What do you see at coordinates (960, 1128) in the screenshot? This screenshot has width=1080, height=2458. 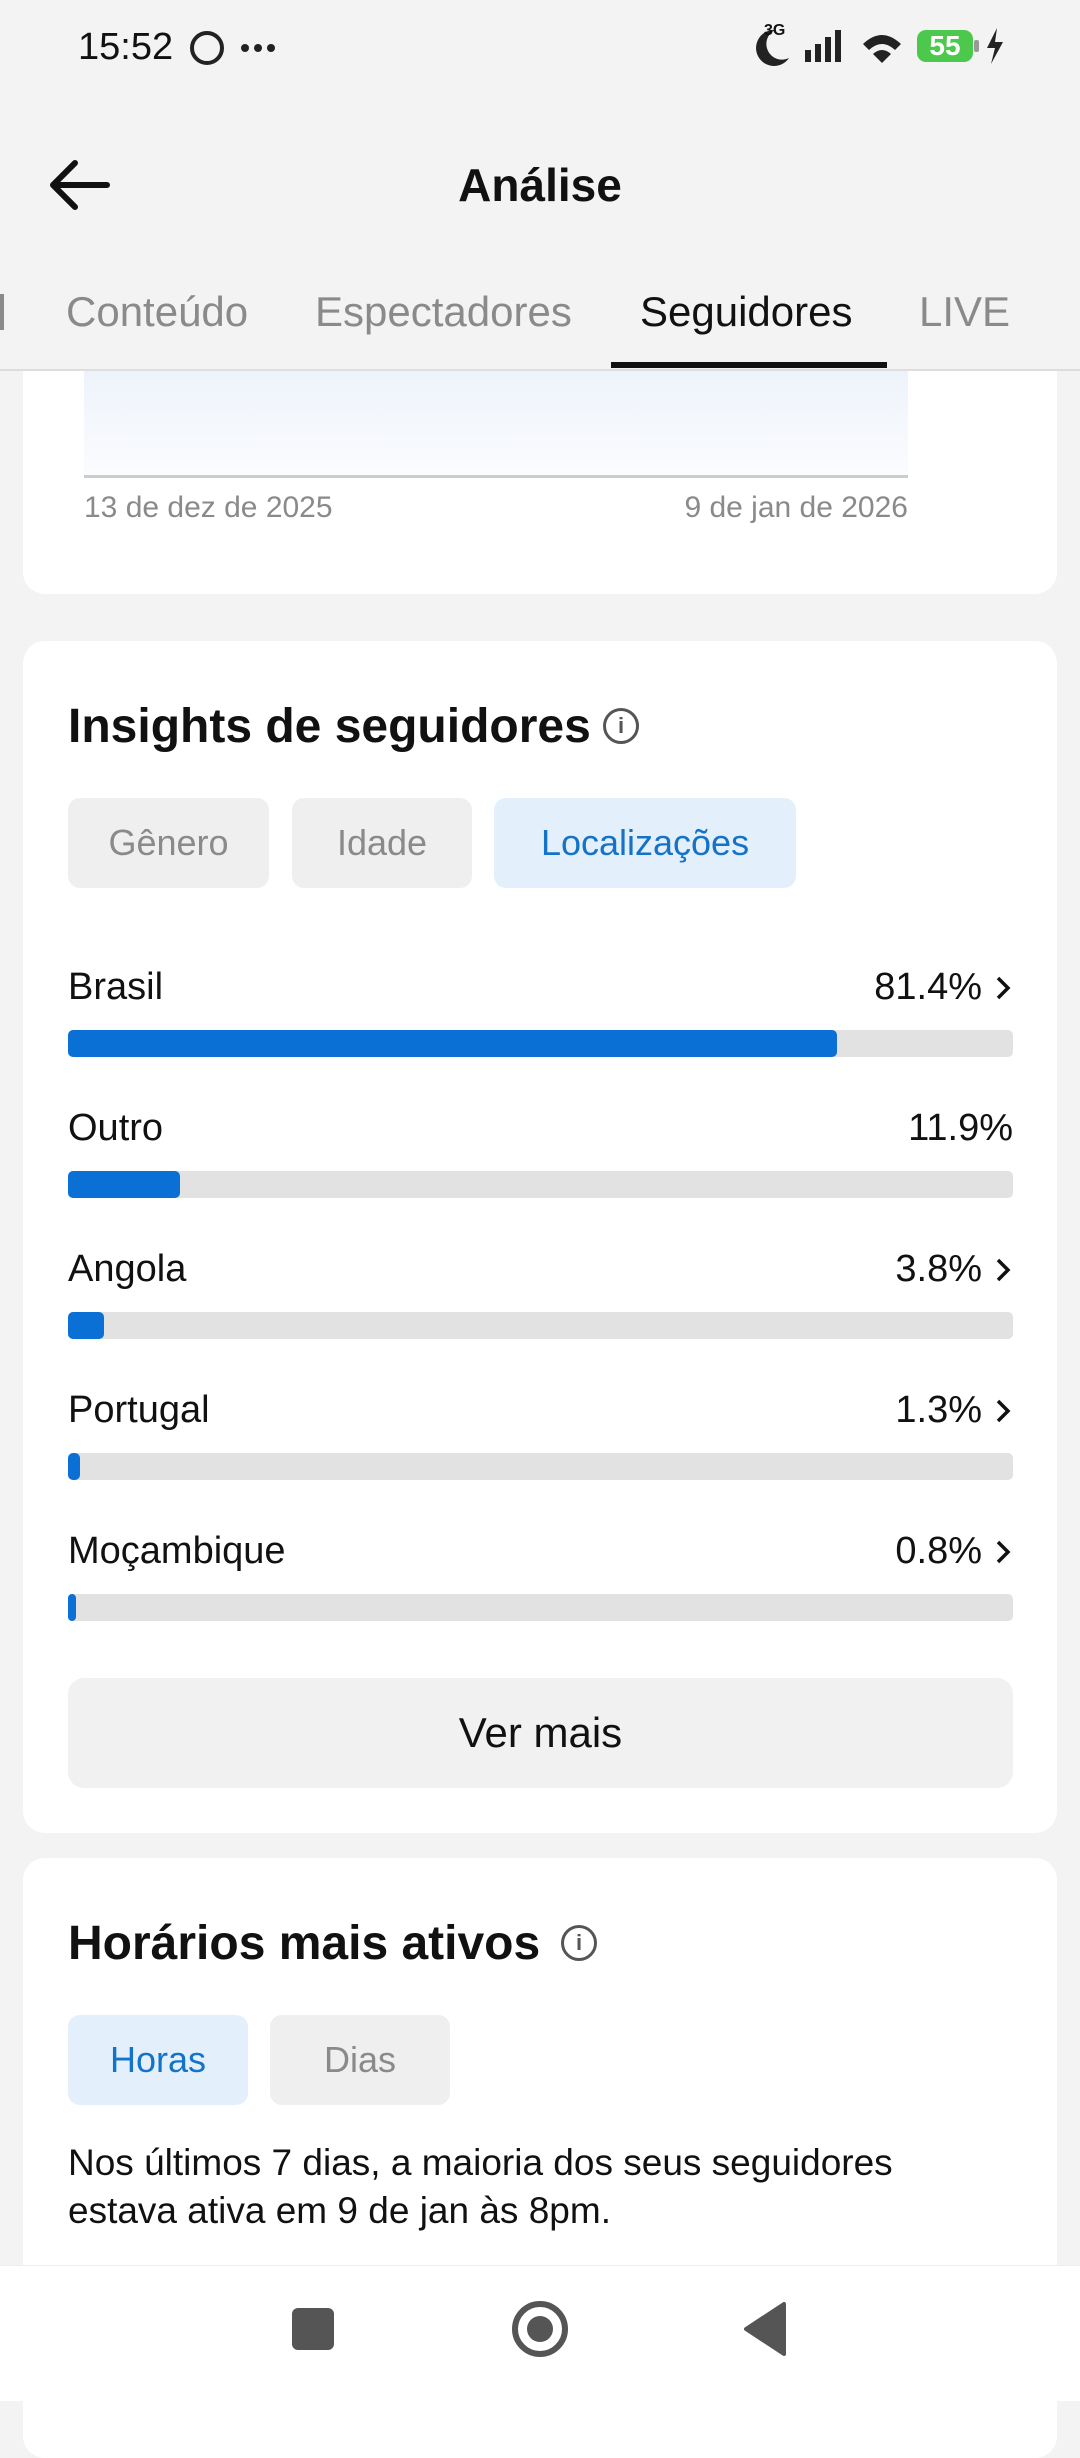 I see `location-percent: 11.9%` at bounding box center [960, 1128].